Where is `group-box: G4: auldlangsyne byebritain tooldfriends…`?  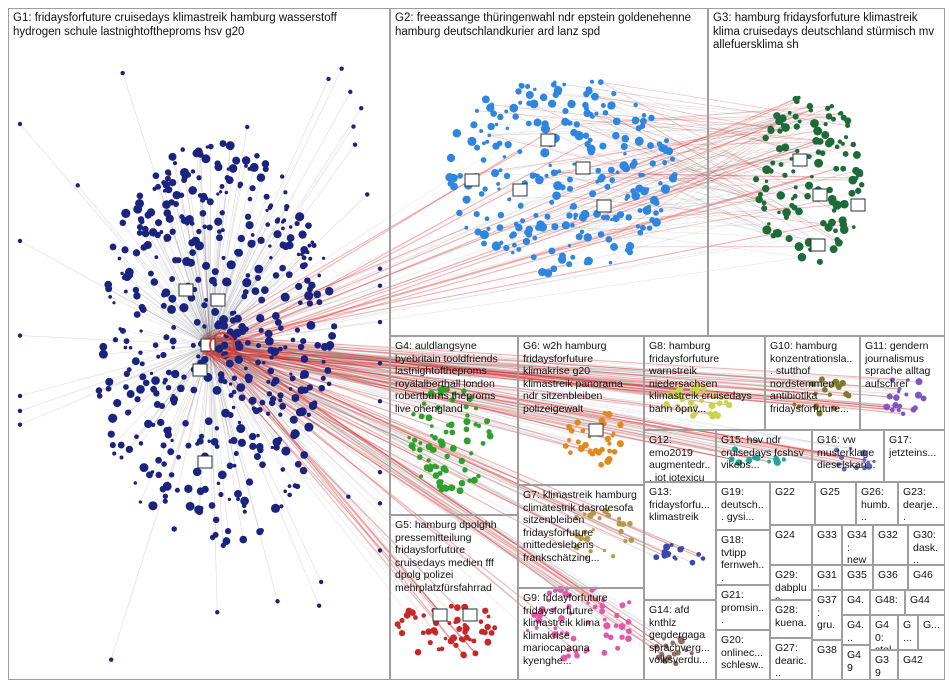 group-box: G4: auldlangsyne byebritain tooldfriends… is located at coordinates (454, 425).